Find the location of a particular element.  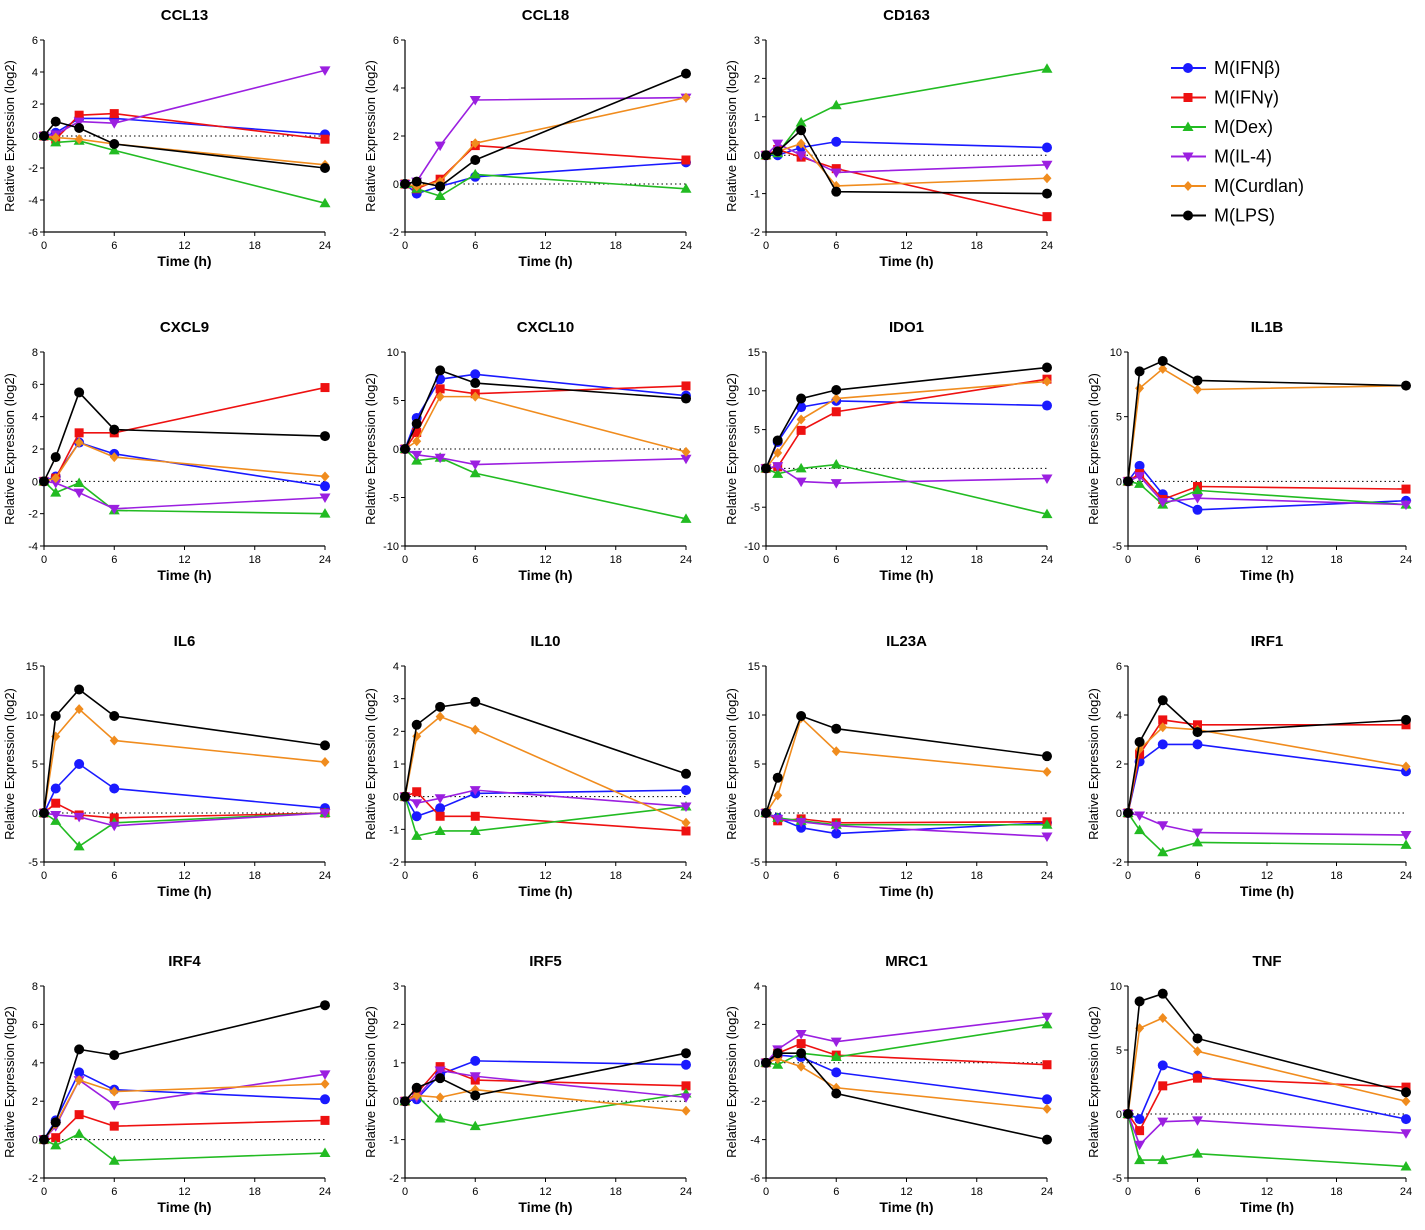

panel-title: IRF1 is located at coordinates (1267, 641).